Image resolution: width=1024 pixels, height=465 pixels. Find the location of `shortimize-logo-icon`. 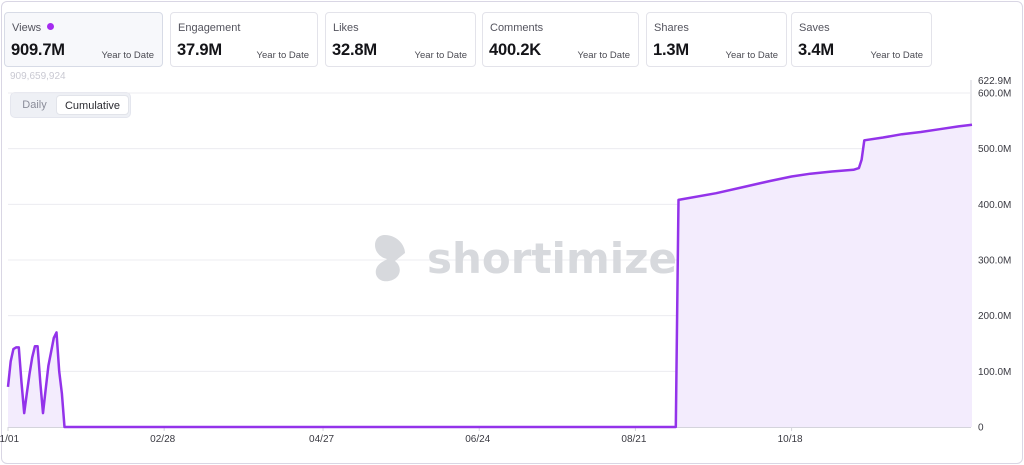

shortimize-logo-icon is located at coordinates (390, 258).